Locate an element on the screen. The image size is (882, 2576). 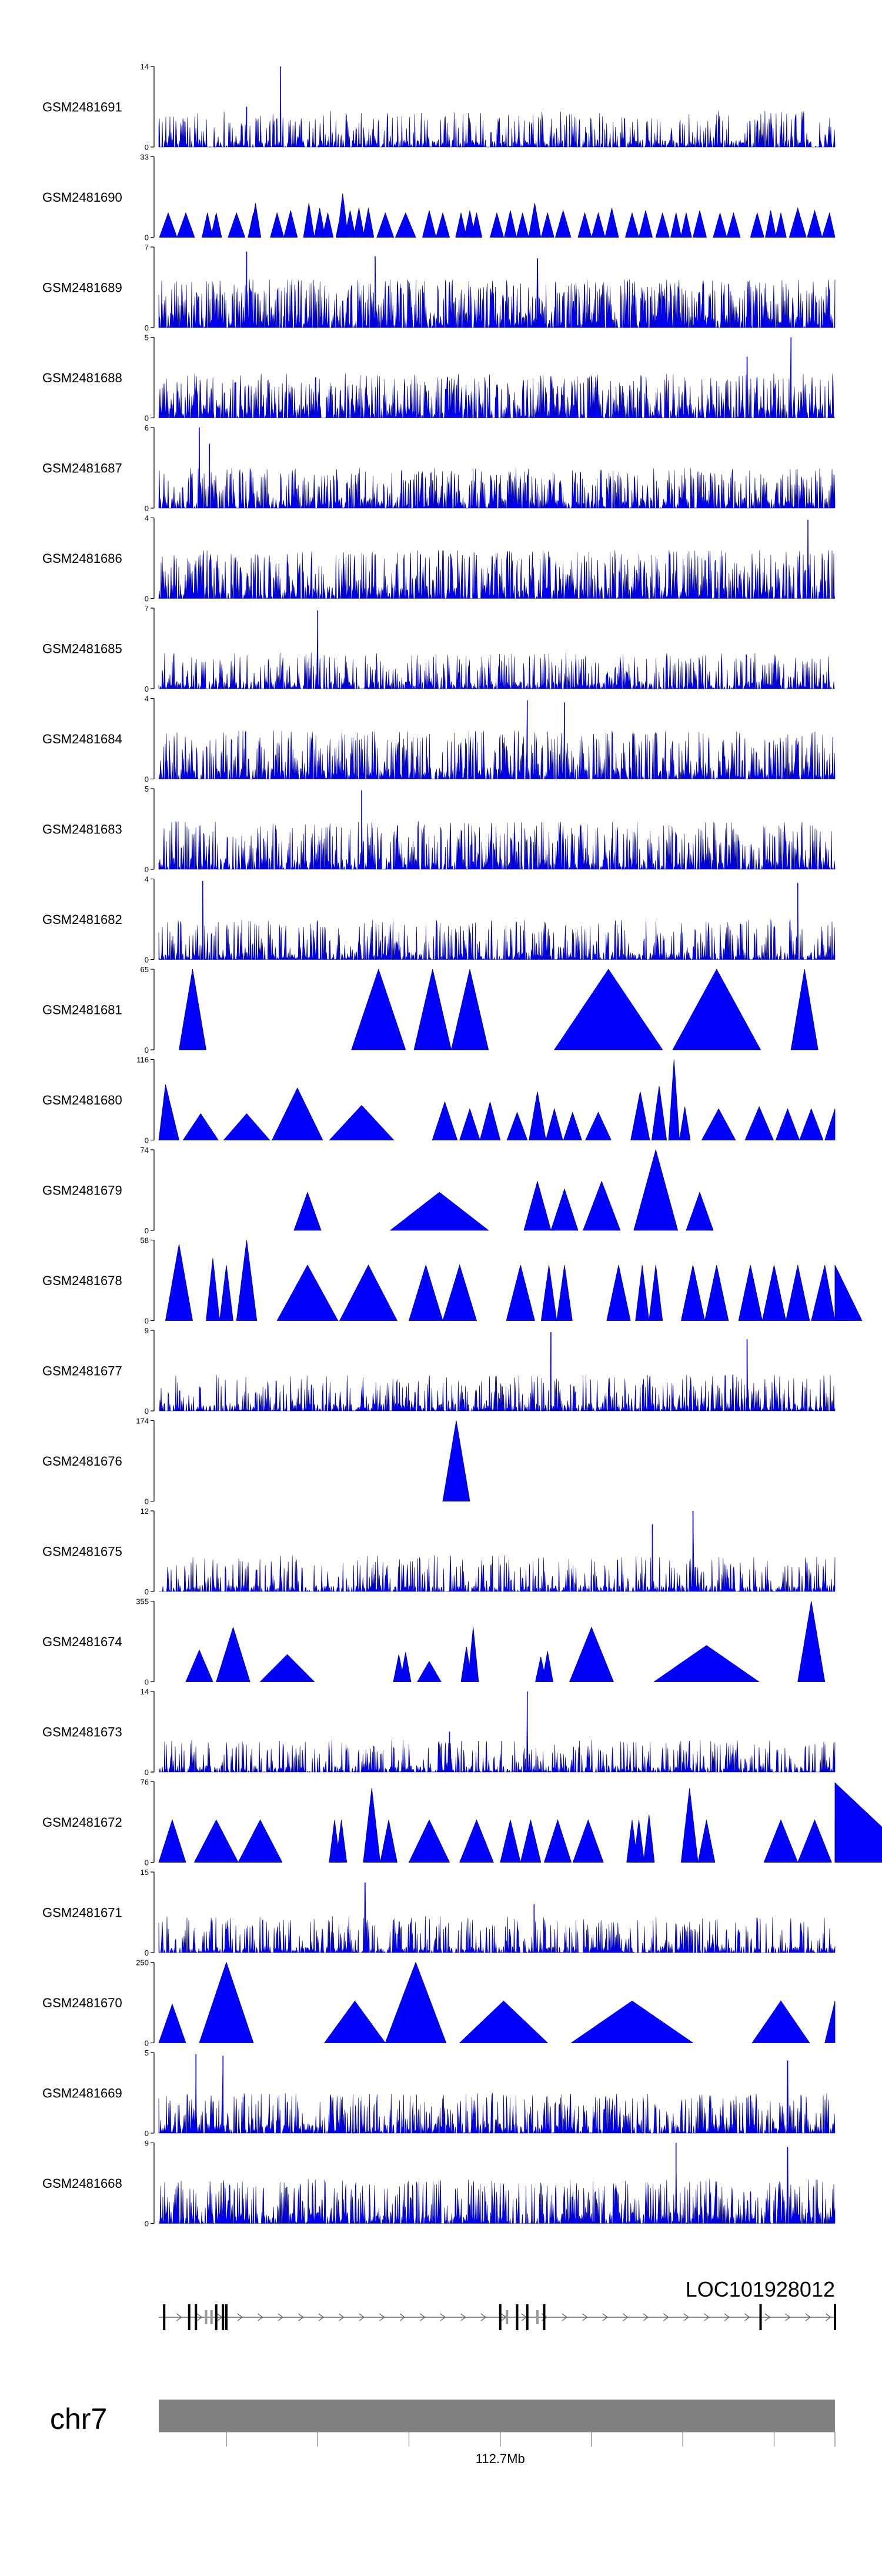
track-label: GSM2481687 is located at coordinates (82, 468).